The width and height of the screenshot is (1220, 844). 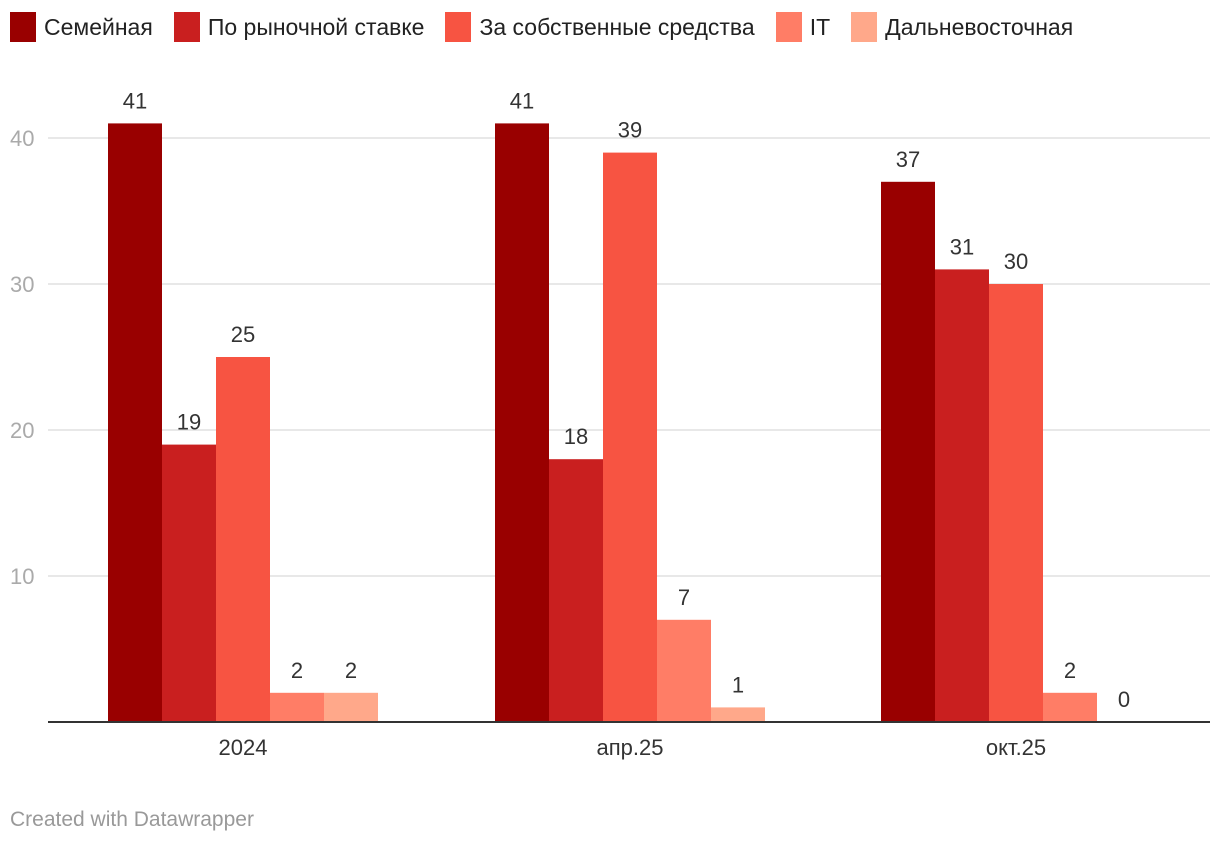 I want to click on value-label-0-0: 41, so click(x=135, y=100).